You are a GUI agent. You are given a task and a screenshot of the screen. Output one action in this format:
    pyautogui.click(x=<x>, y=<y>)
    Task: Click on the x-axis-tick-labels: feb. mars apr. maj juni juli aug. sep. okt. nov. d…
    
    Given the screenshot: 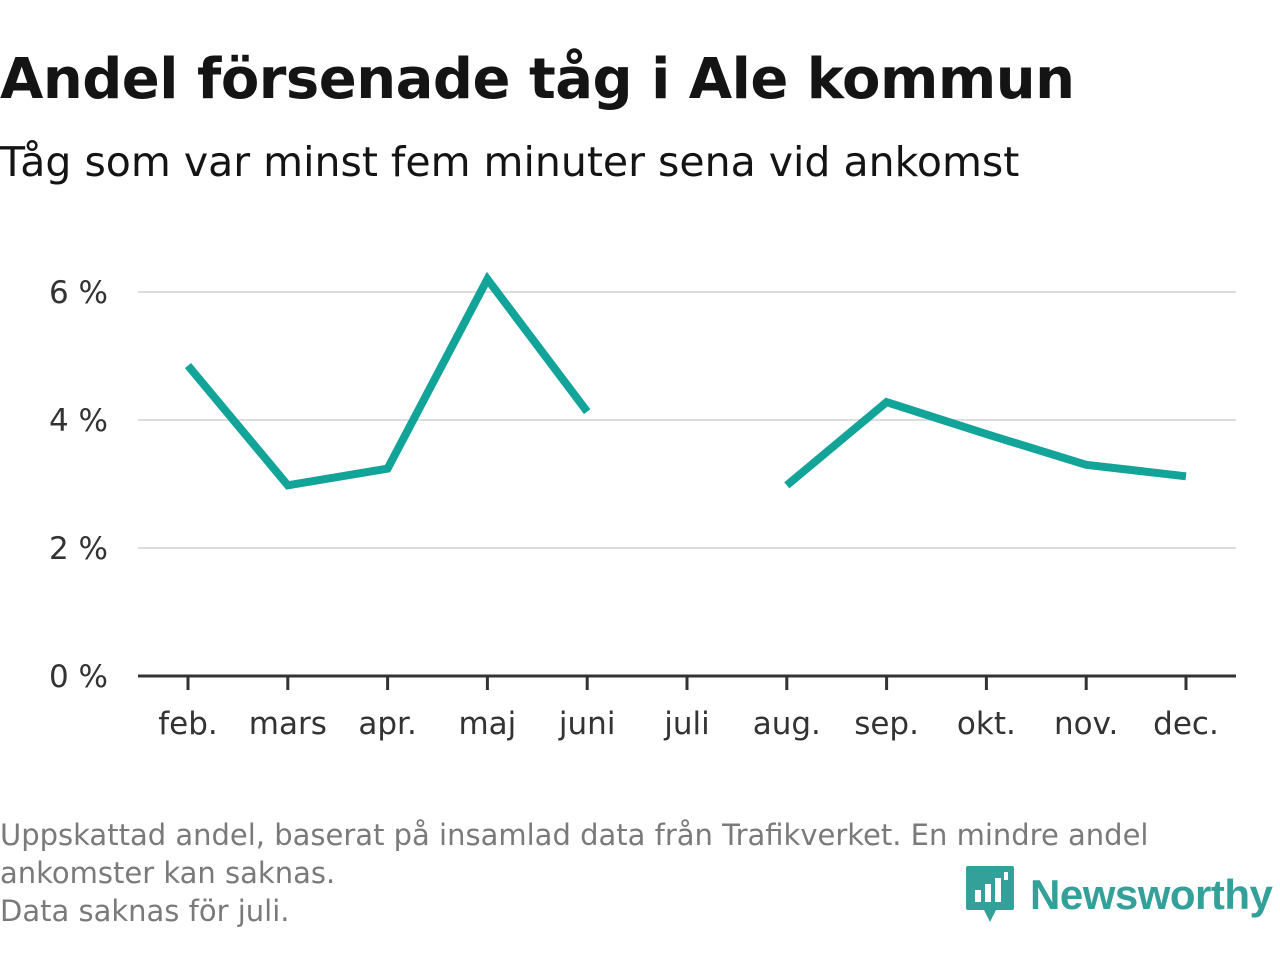 What is the action you would take?
    pyautogui.click(x=688, y=724)
    